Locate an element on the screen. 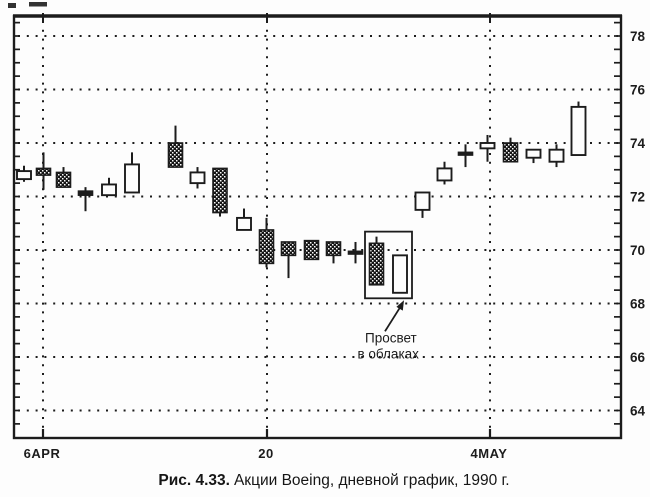 The image size is (650, 497). annotation-arrowhead is located at coordinates (400, 305).